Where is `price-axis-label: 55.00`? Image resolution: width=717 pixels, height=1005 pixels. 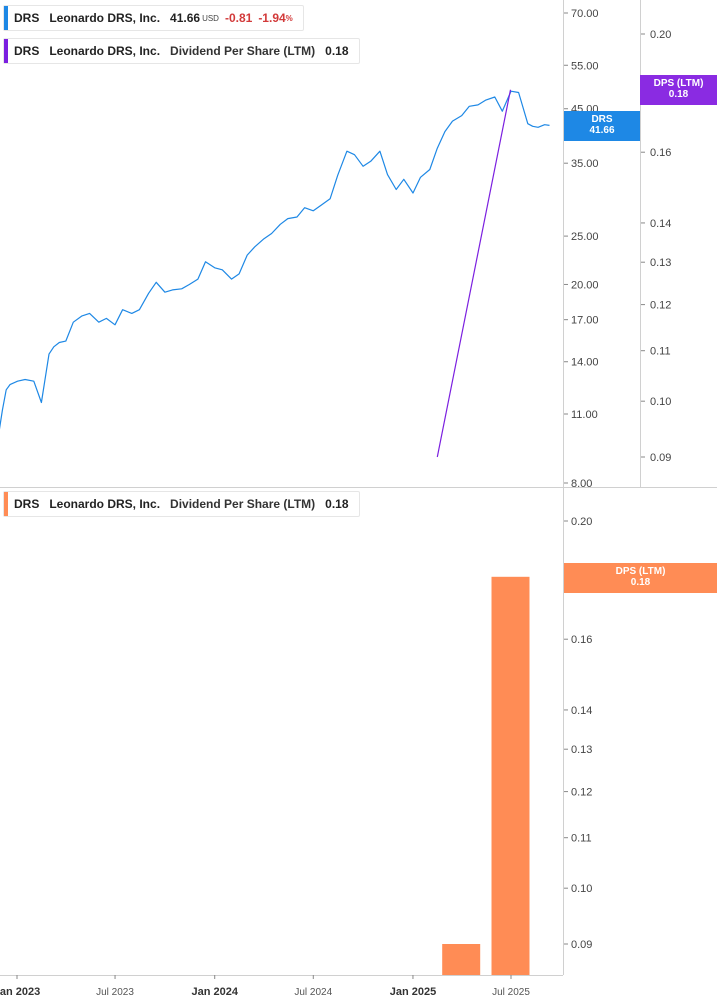 price-axis-label: 55.00 is located at coordinates (585, 66).